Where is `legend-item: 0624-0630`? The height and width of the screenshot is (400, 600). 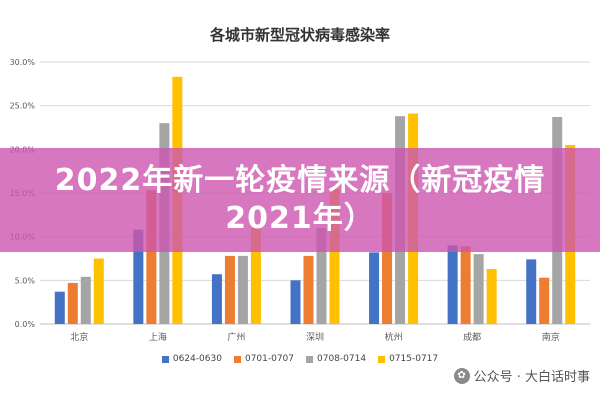 legend-item: 0624-0630 is located at coordinates (191, 359).